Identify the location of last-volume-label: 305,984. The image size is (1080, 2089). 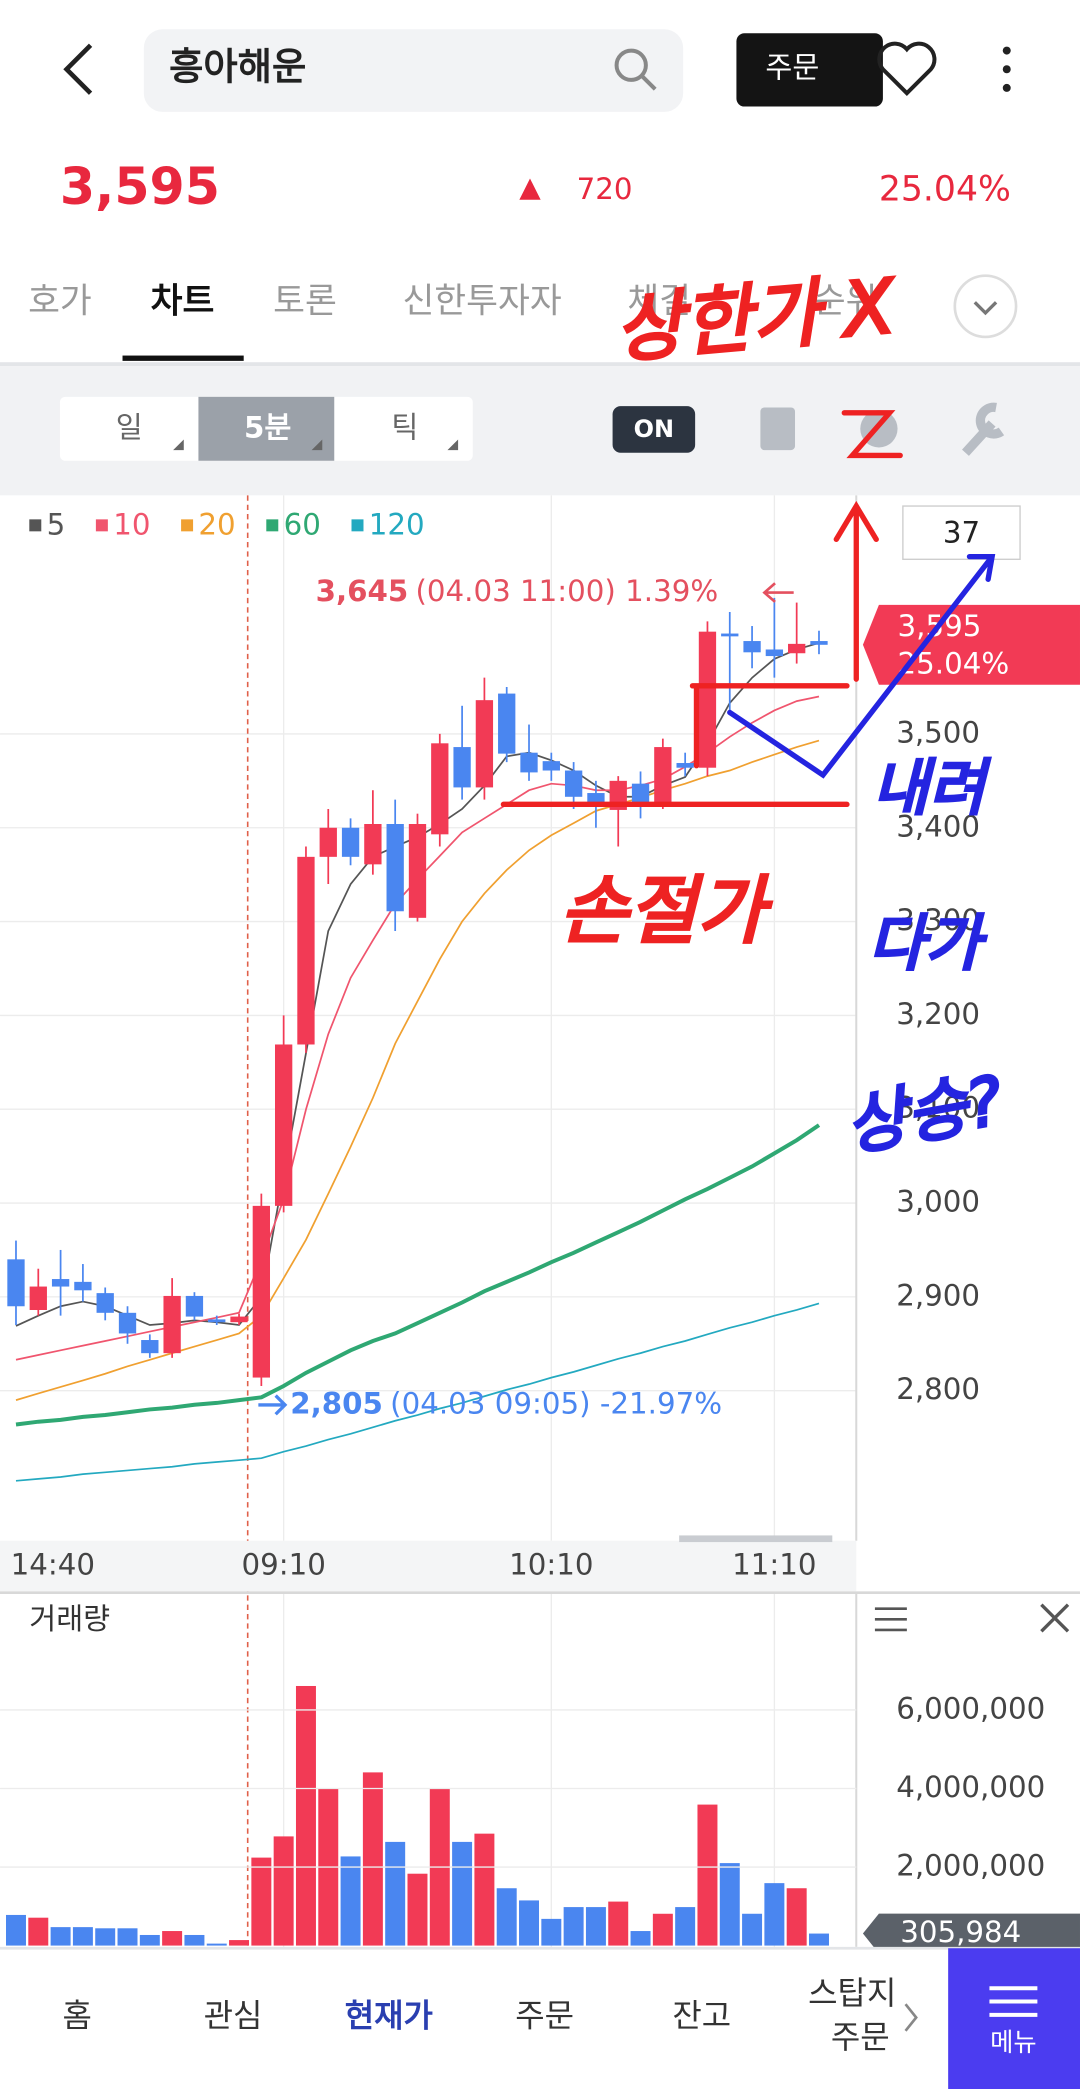
(960, 1932).